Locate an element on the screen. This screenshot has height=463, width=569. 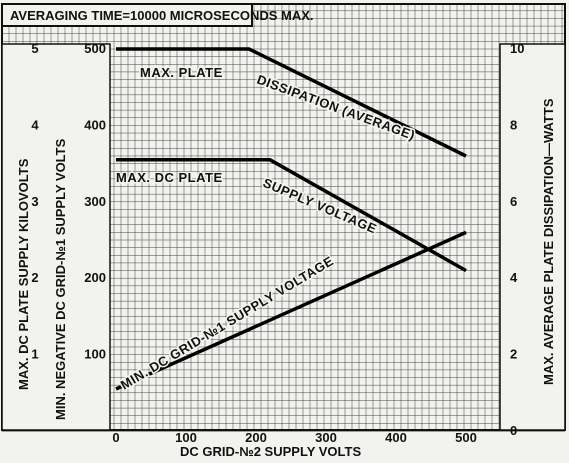
y-left-outer-tick-label: 1 is located at coordinates (34, 354).